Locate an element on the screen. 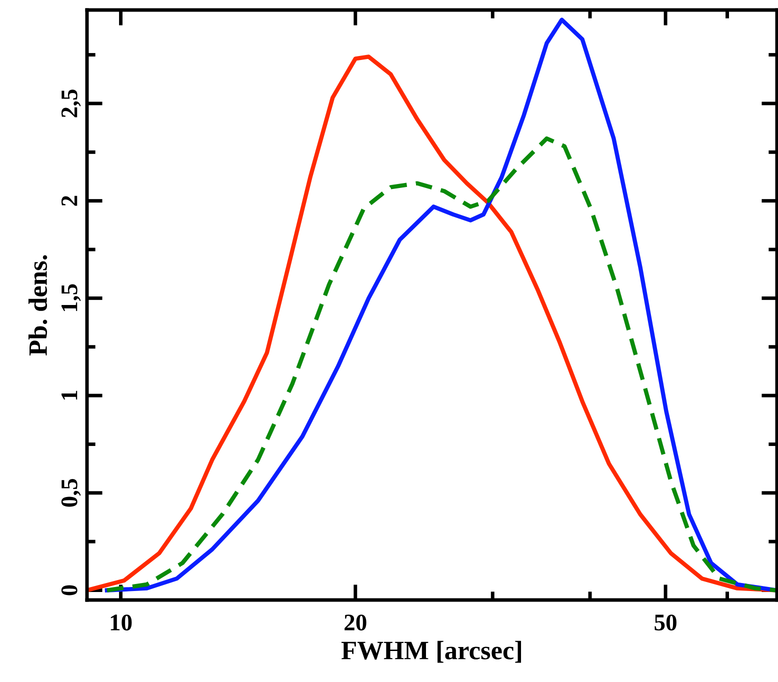 This screenshot has height=682, width=778. y-tick-label: 1 is located at coordinates (70, 395).